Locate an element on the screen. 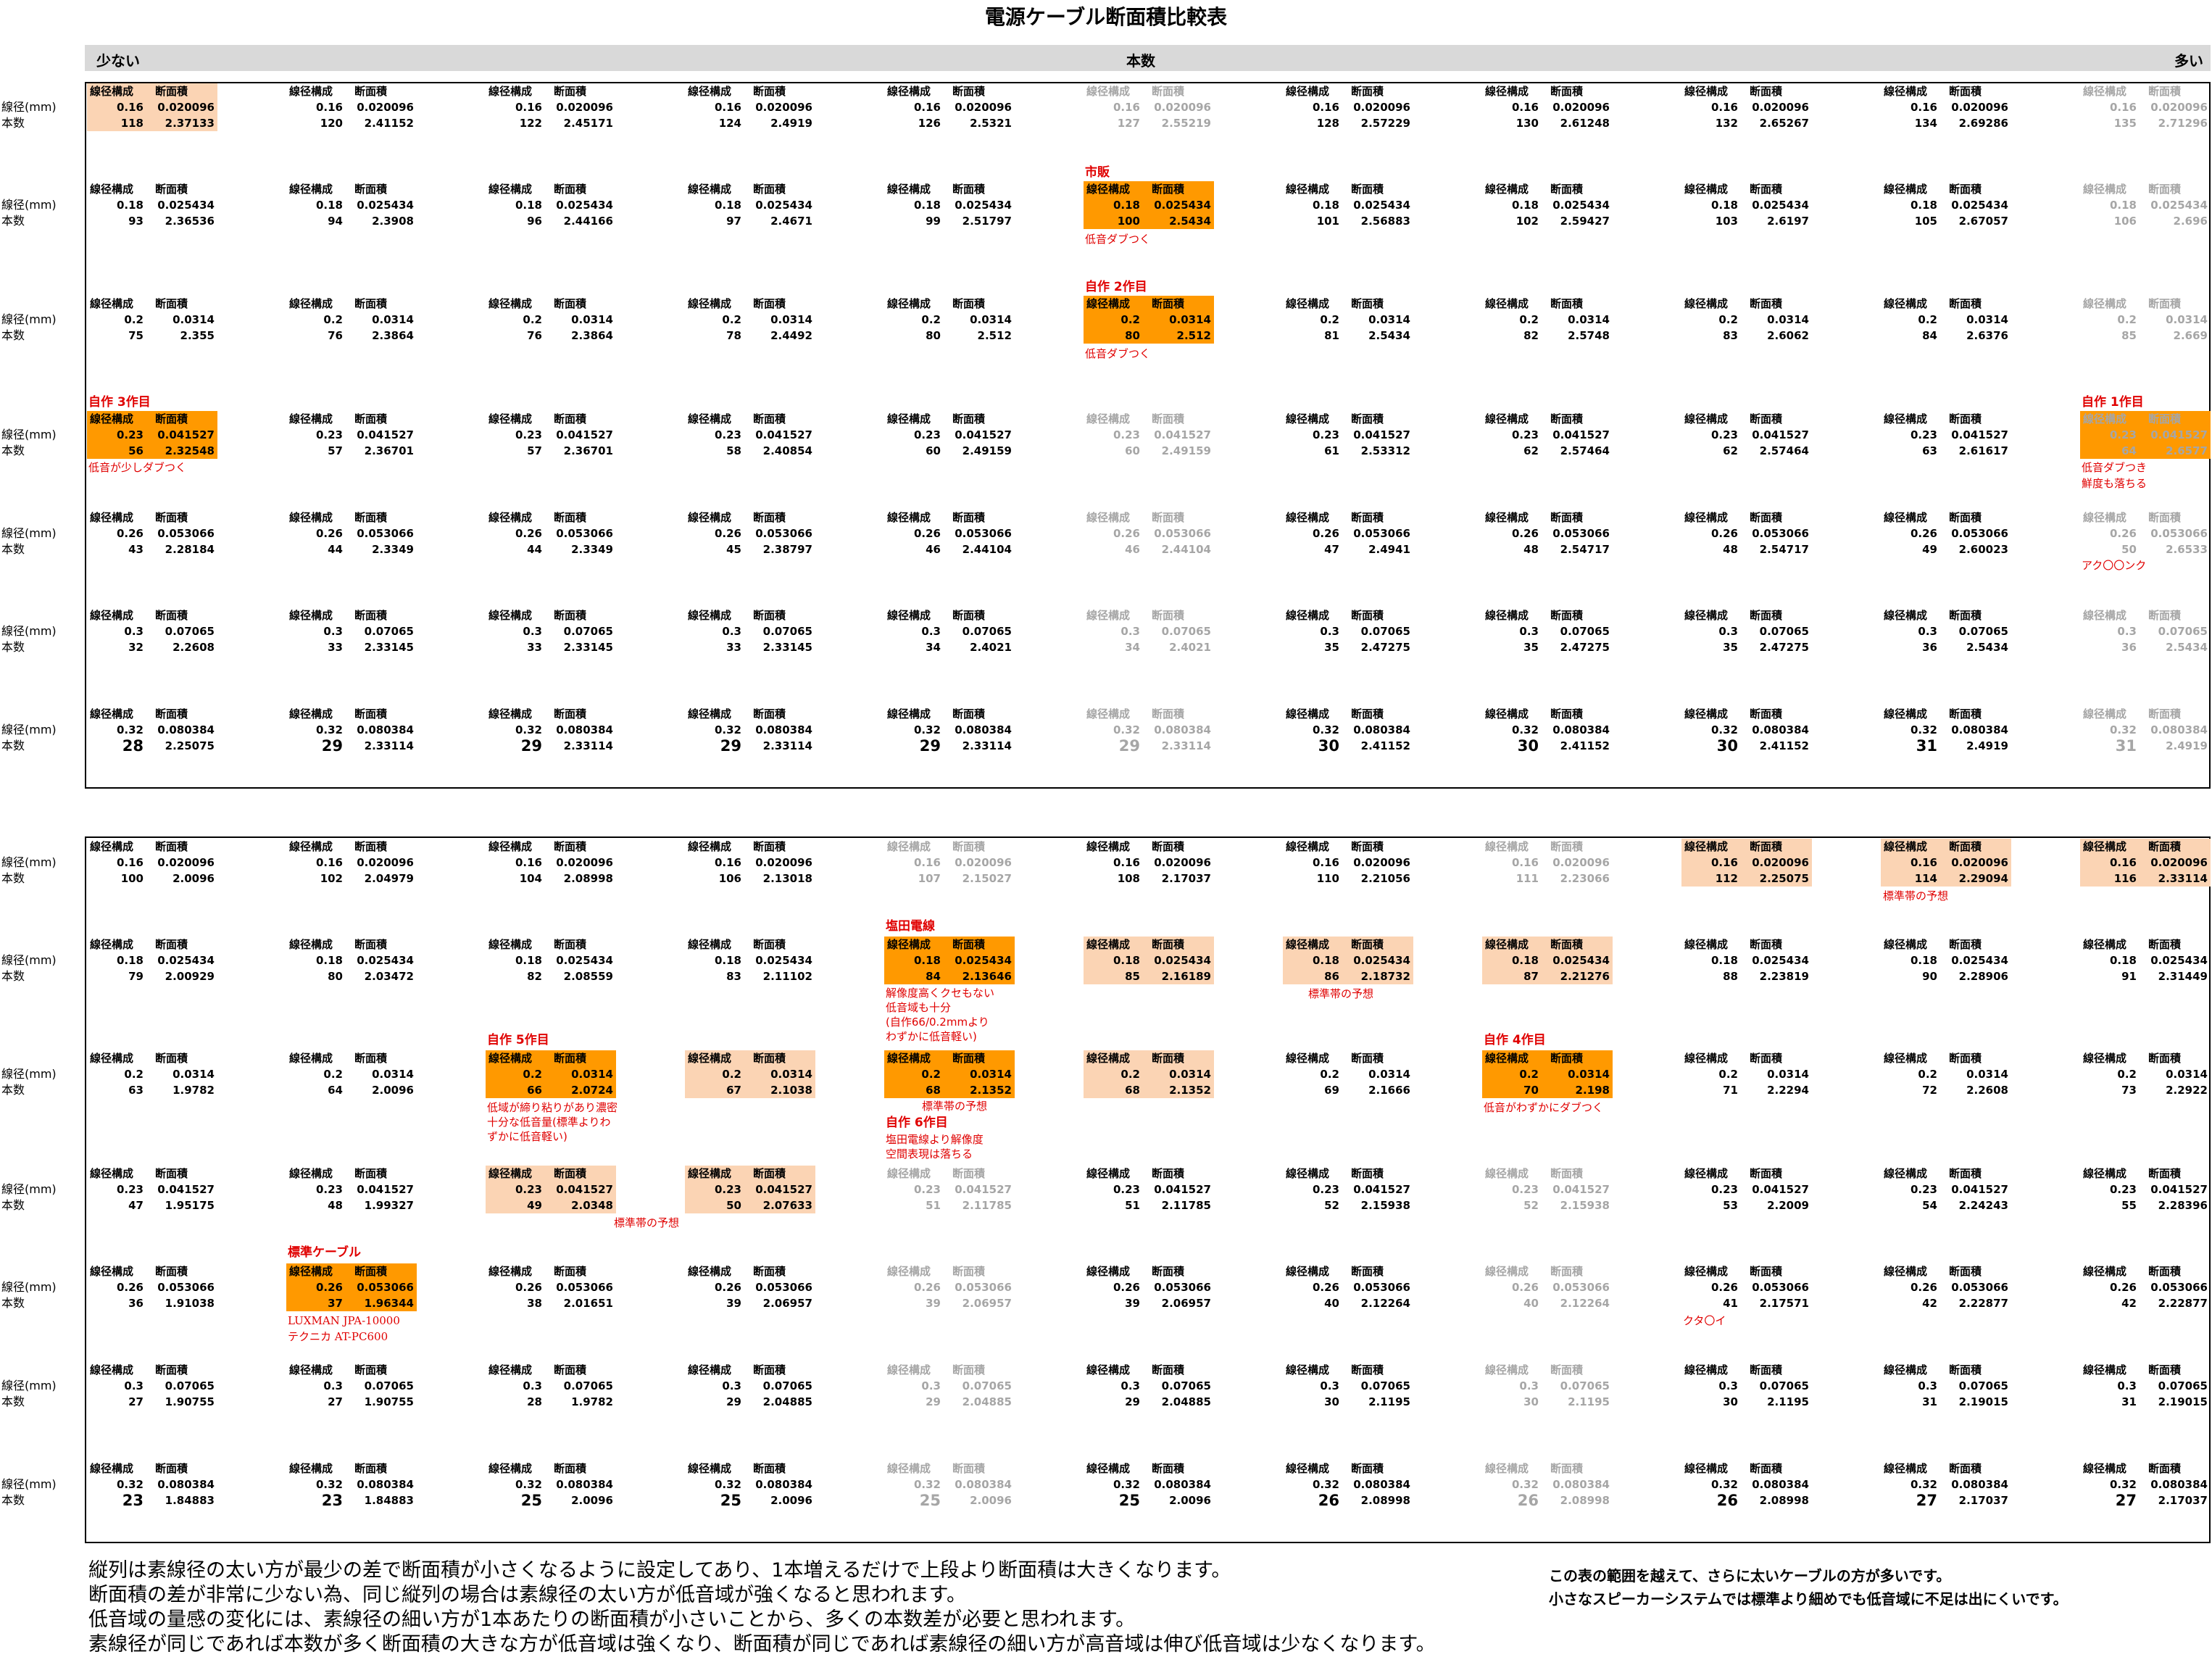 The width and height of the screenshot is (2212, 1665). total-cross-section: 2.3908 is located at coordinates (393, 221).